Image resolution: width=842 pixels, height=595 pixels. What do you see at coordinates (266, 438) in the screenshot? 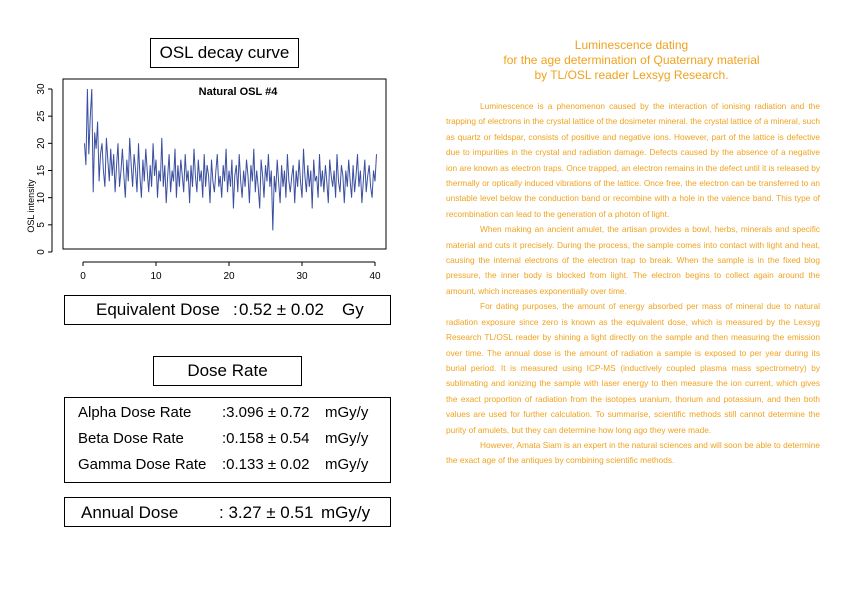
I see `dose-rate-value: :0.158 ± 0.54` at bounding box center [266, 438].